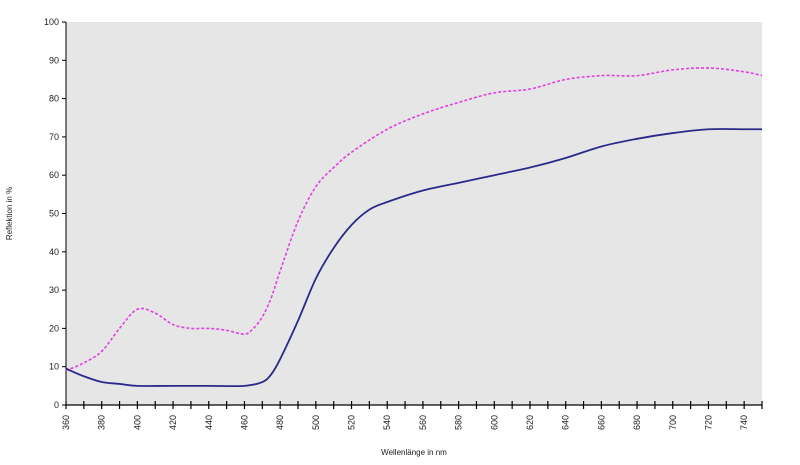 The width and height of the screenshot is (800, 465). What do you see at coordinates (414, 452) in the screenshot?
I see `x-axis-title: Wellenlänge in nm` at bounding box center [414, 452].